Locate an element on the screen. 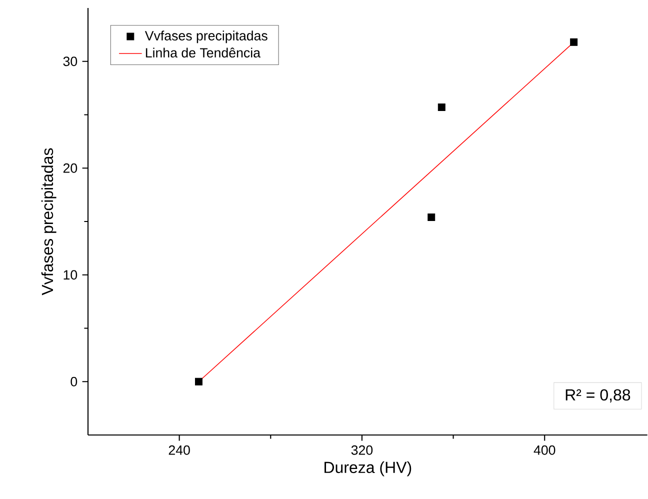  y-tick-label: 0 is located at coordinates (74, 381).